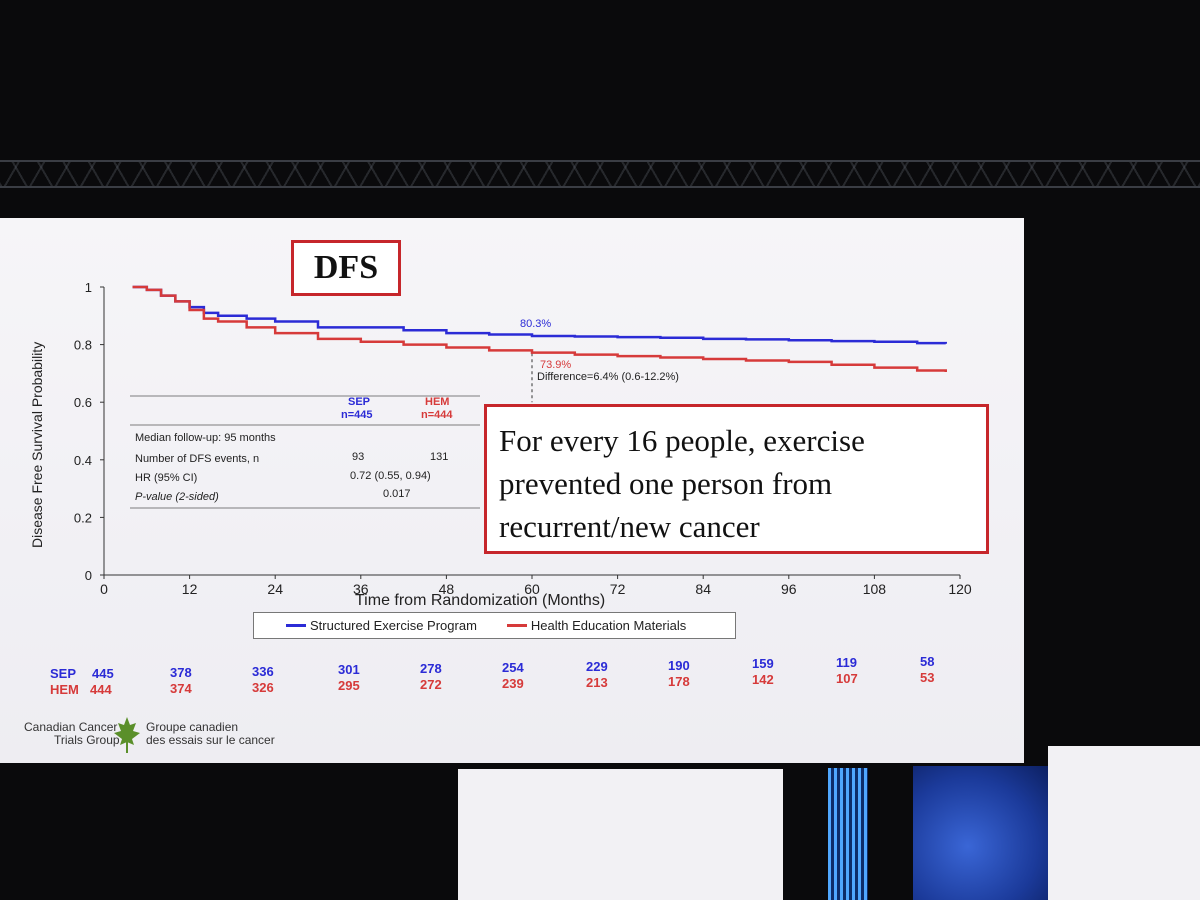 The image size is (1200, 900). What do you see at coordinates (556, 365) in the screenshot?
I see `annotation-hem-pct: 73.9%` at bounding box center [556, 365].